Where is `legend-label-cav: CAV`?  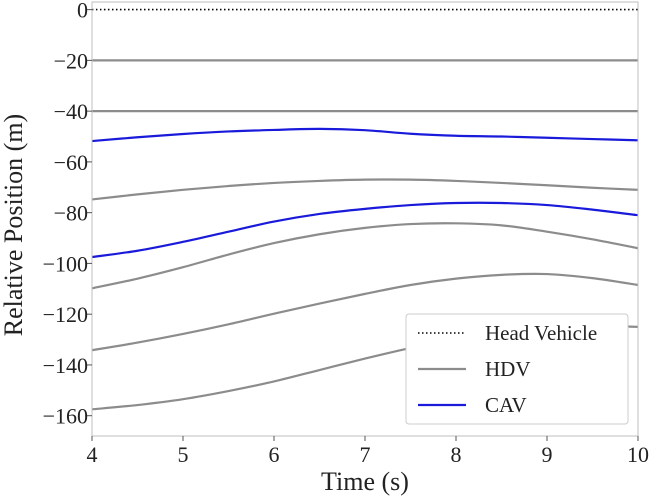
legend-label-cav: CAV is located at coordinates (506, 405).